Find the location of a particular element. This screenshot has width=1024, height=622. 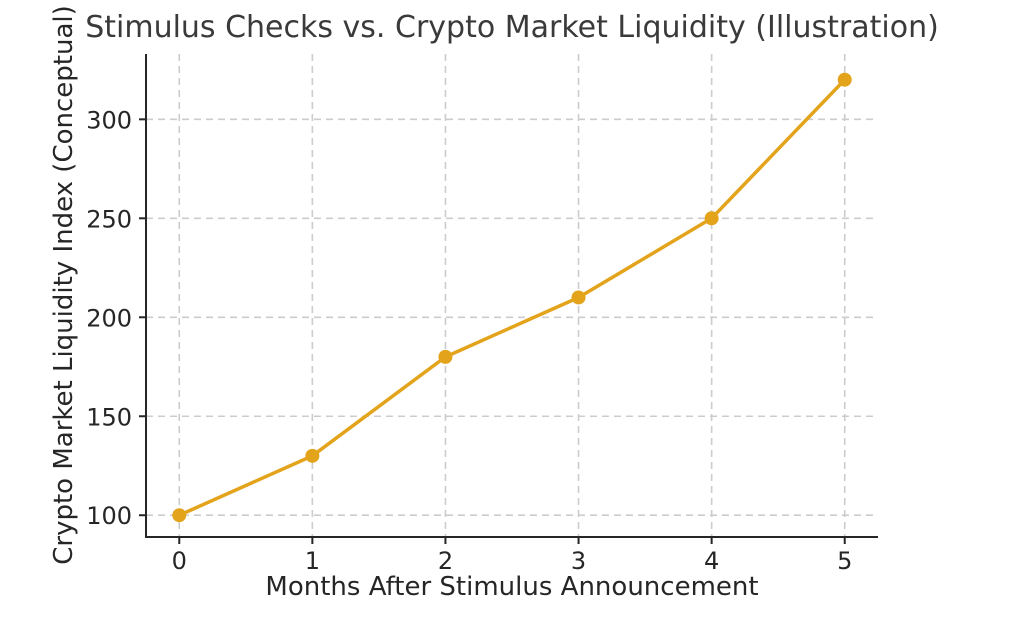

y-tick-label: 150 is located at coordinates (109, 417).